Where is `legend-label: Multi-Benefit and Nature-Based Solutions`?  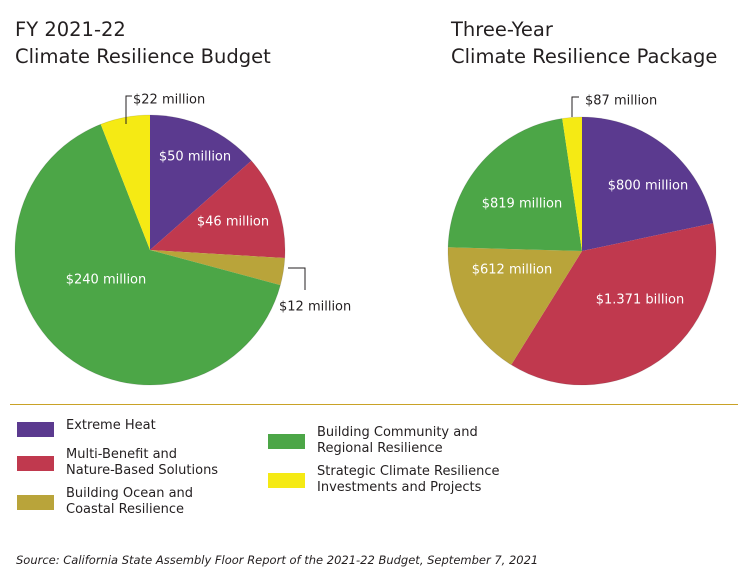
legend-label: Multi-Benefit and Nature-Based Solutions is located at coordinates (142, 463).